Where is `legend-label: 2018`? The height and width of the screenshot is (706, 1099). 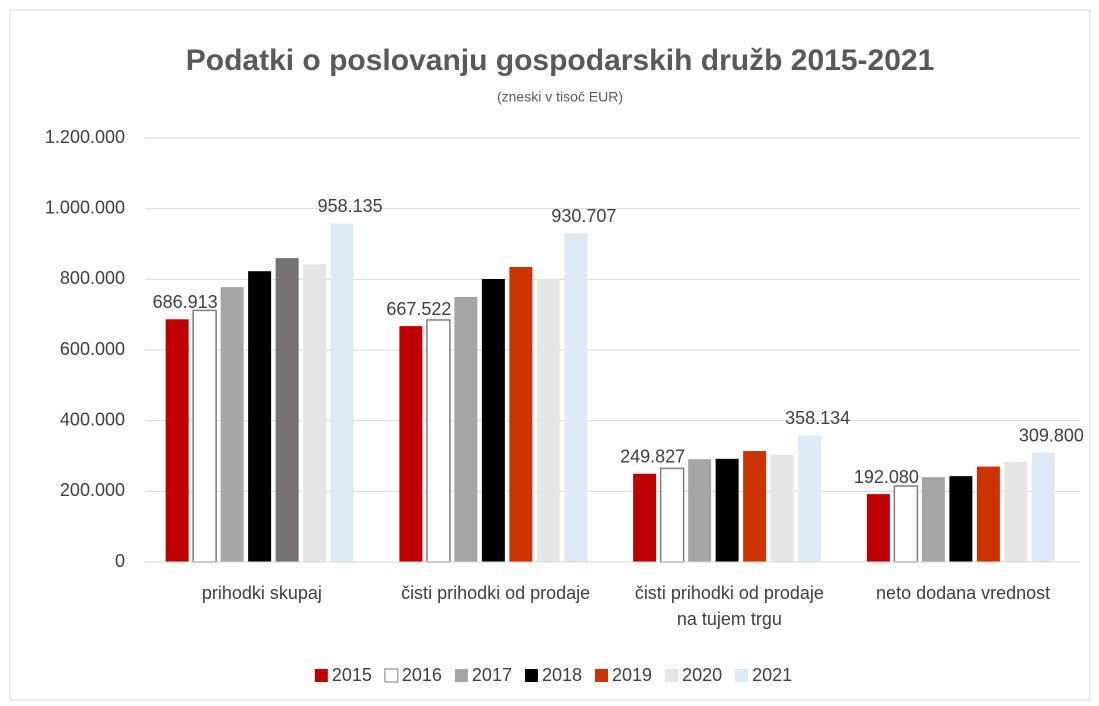
legend-label: 2018 is located at coordinates (562, 675).